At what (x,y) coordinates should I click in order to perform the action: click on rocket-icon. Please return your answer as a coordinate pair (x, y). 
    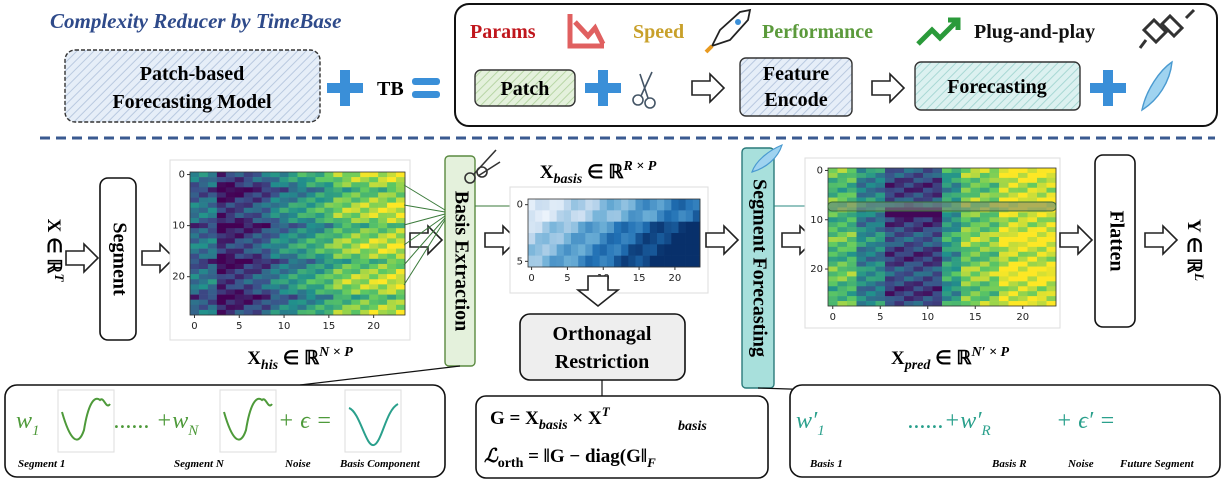
    Looking at the image, I should click on (728, 31).